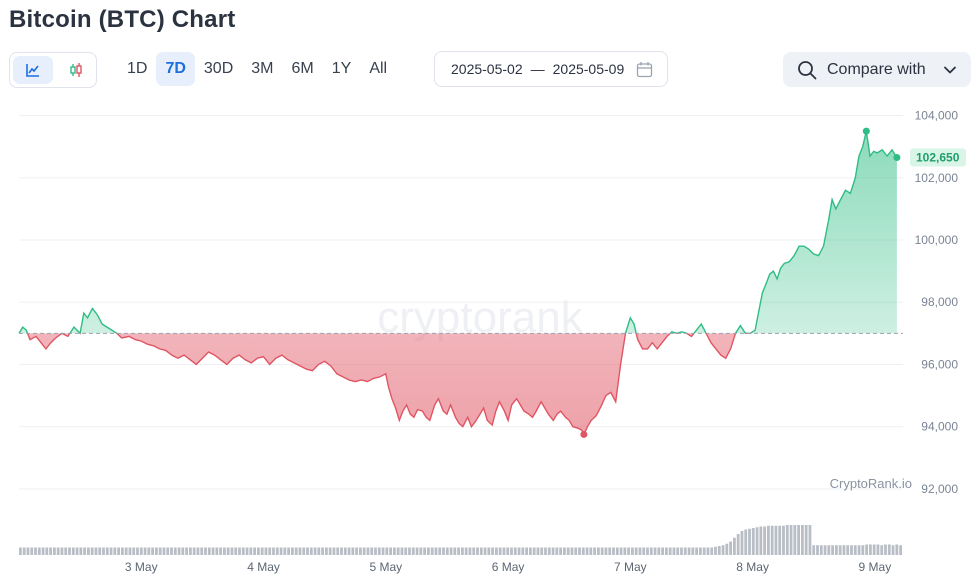 Image resolution: width=978 pixels, height=588 pixels. I want to click on y-tick-label: 92,000, so click(939, 489).